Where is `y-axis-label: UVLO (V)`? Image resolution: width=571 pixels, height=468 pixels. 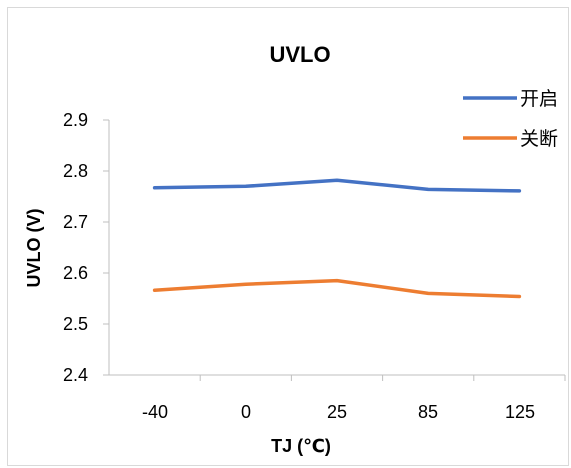 y-axis-label: UVLO (V) is located at coordinates (34, 247).